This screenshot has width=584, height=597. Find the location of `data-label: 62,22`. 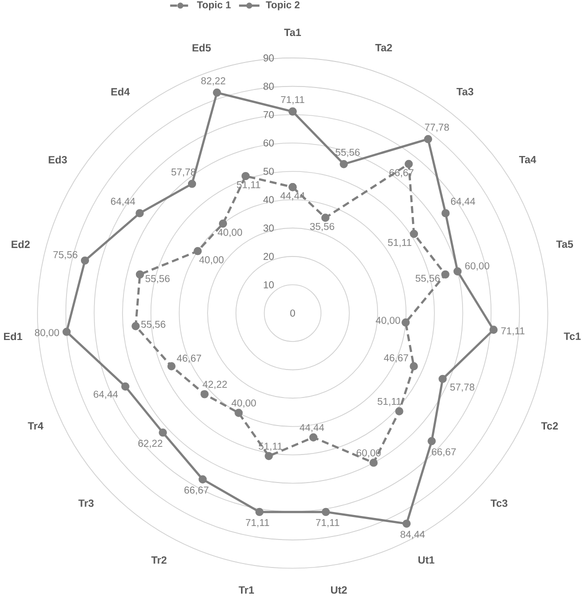

data-label: 62,22 is located at coordinates (150, 444).